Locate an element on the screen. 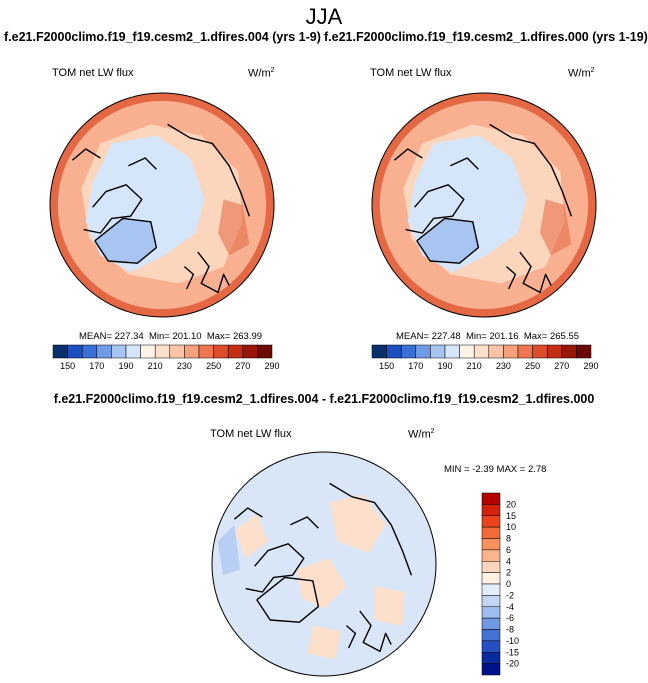 This screenshot has height=683, width=648. negative-anomaly is located at coordinates (228, 550).